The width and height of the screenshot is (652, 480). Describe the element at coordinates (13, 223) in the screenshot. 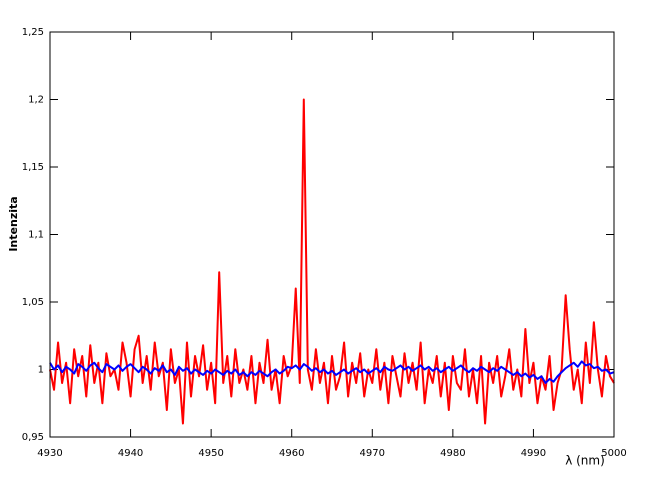

I see `y-axis-label: Intenzita` at that location.